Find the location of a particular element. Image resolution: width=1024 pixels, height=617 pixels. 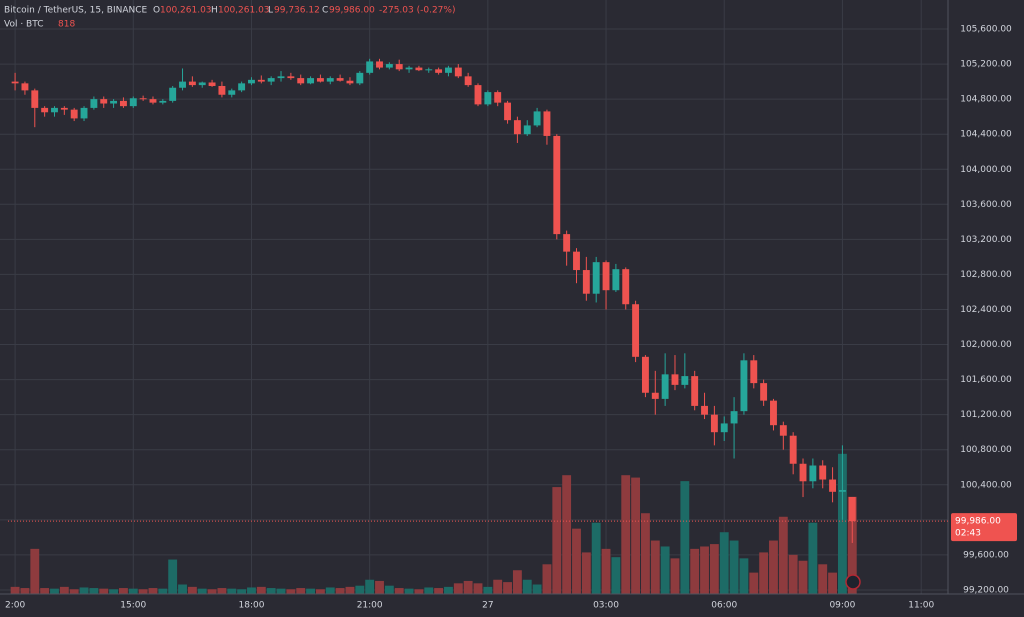

y-tick-label: 102,800.00 is located at coordinates (986, 275).